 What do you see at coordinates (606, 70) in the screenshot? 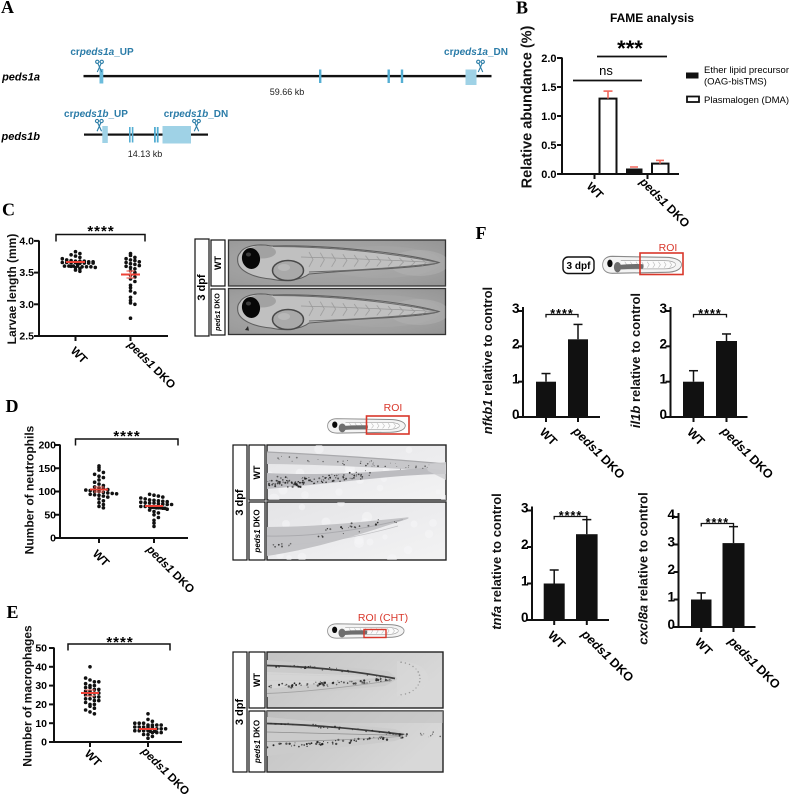
I see `svg-text: ns` at bounding box center [606, 70].